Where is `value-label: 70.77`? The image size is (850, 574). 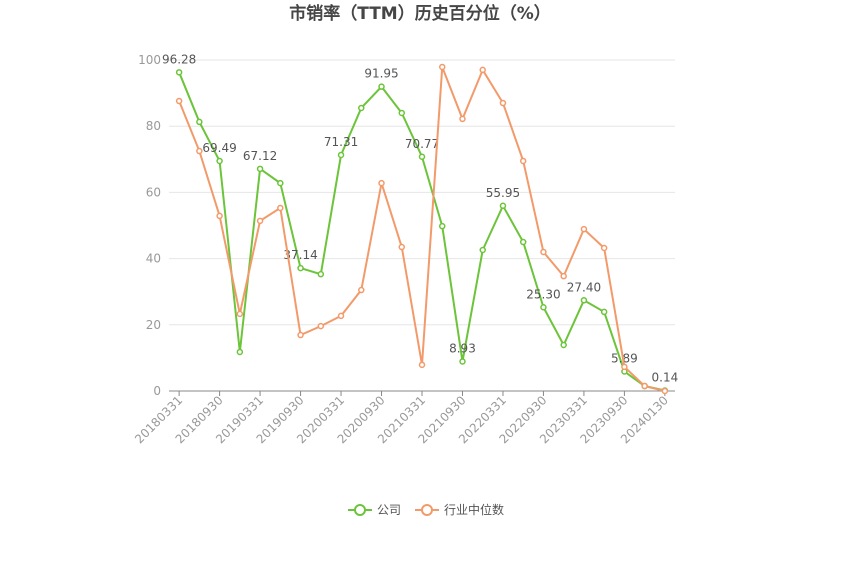
value-label: 70.77 is located at coordinates (422, 144).